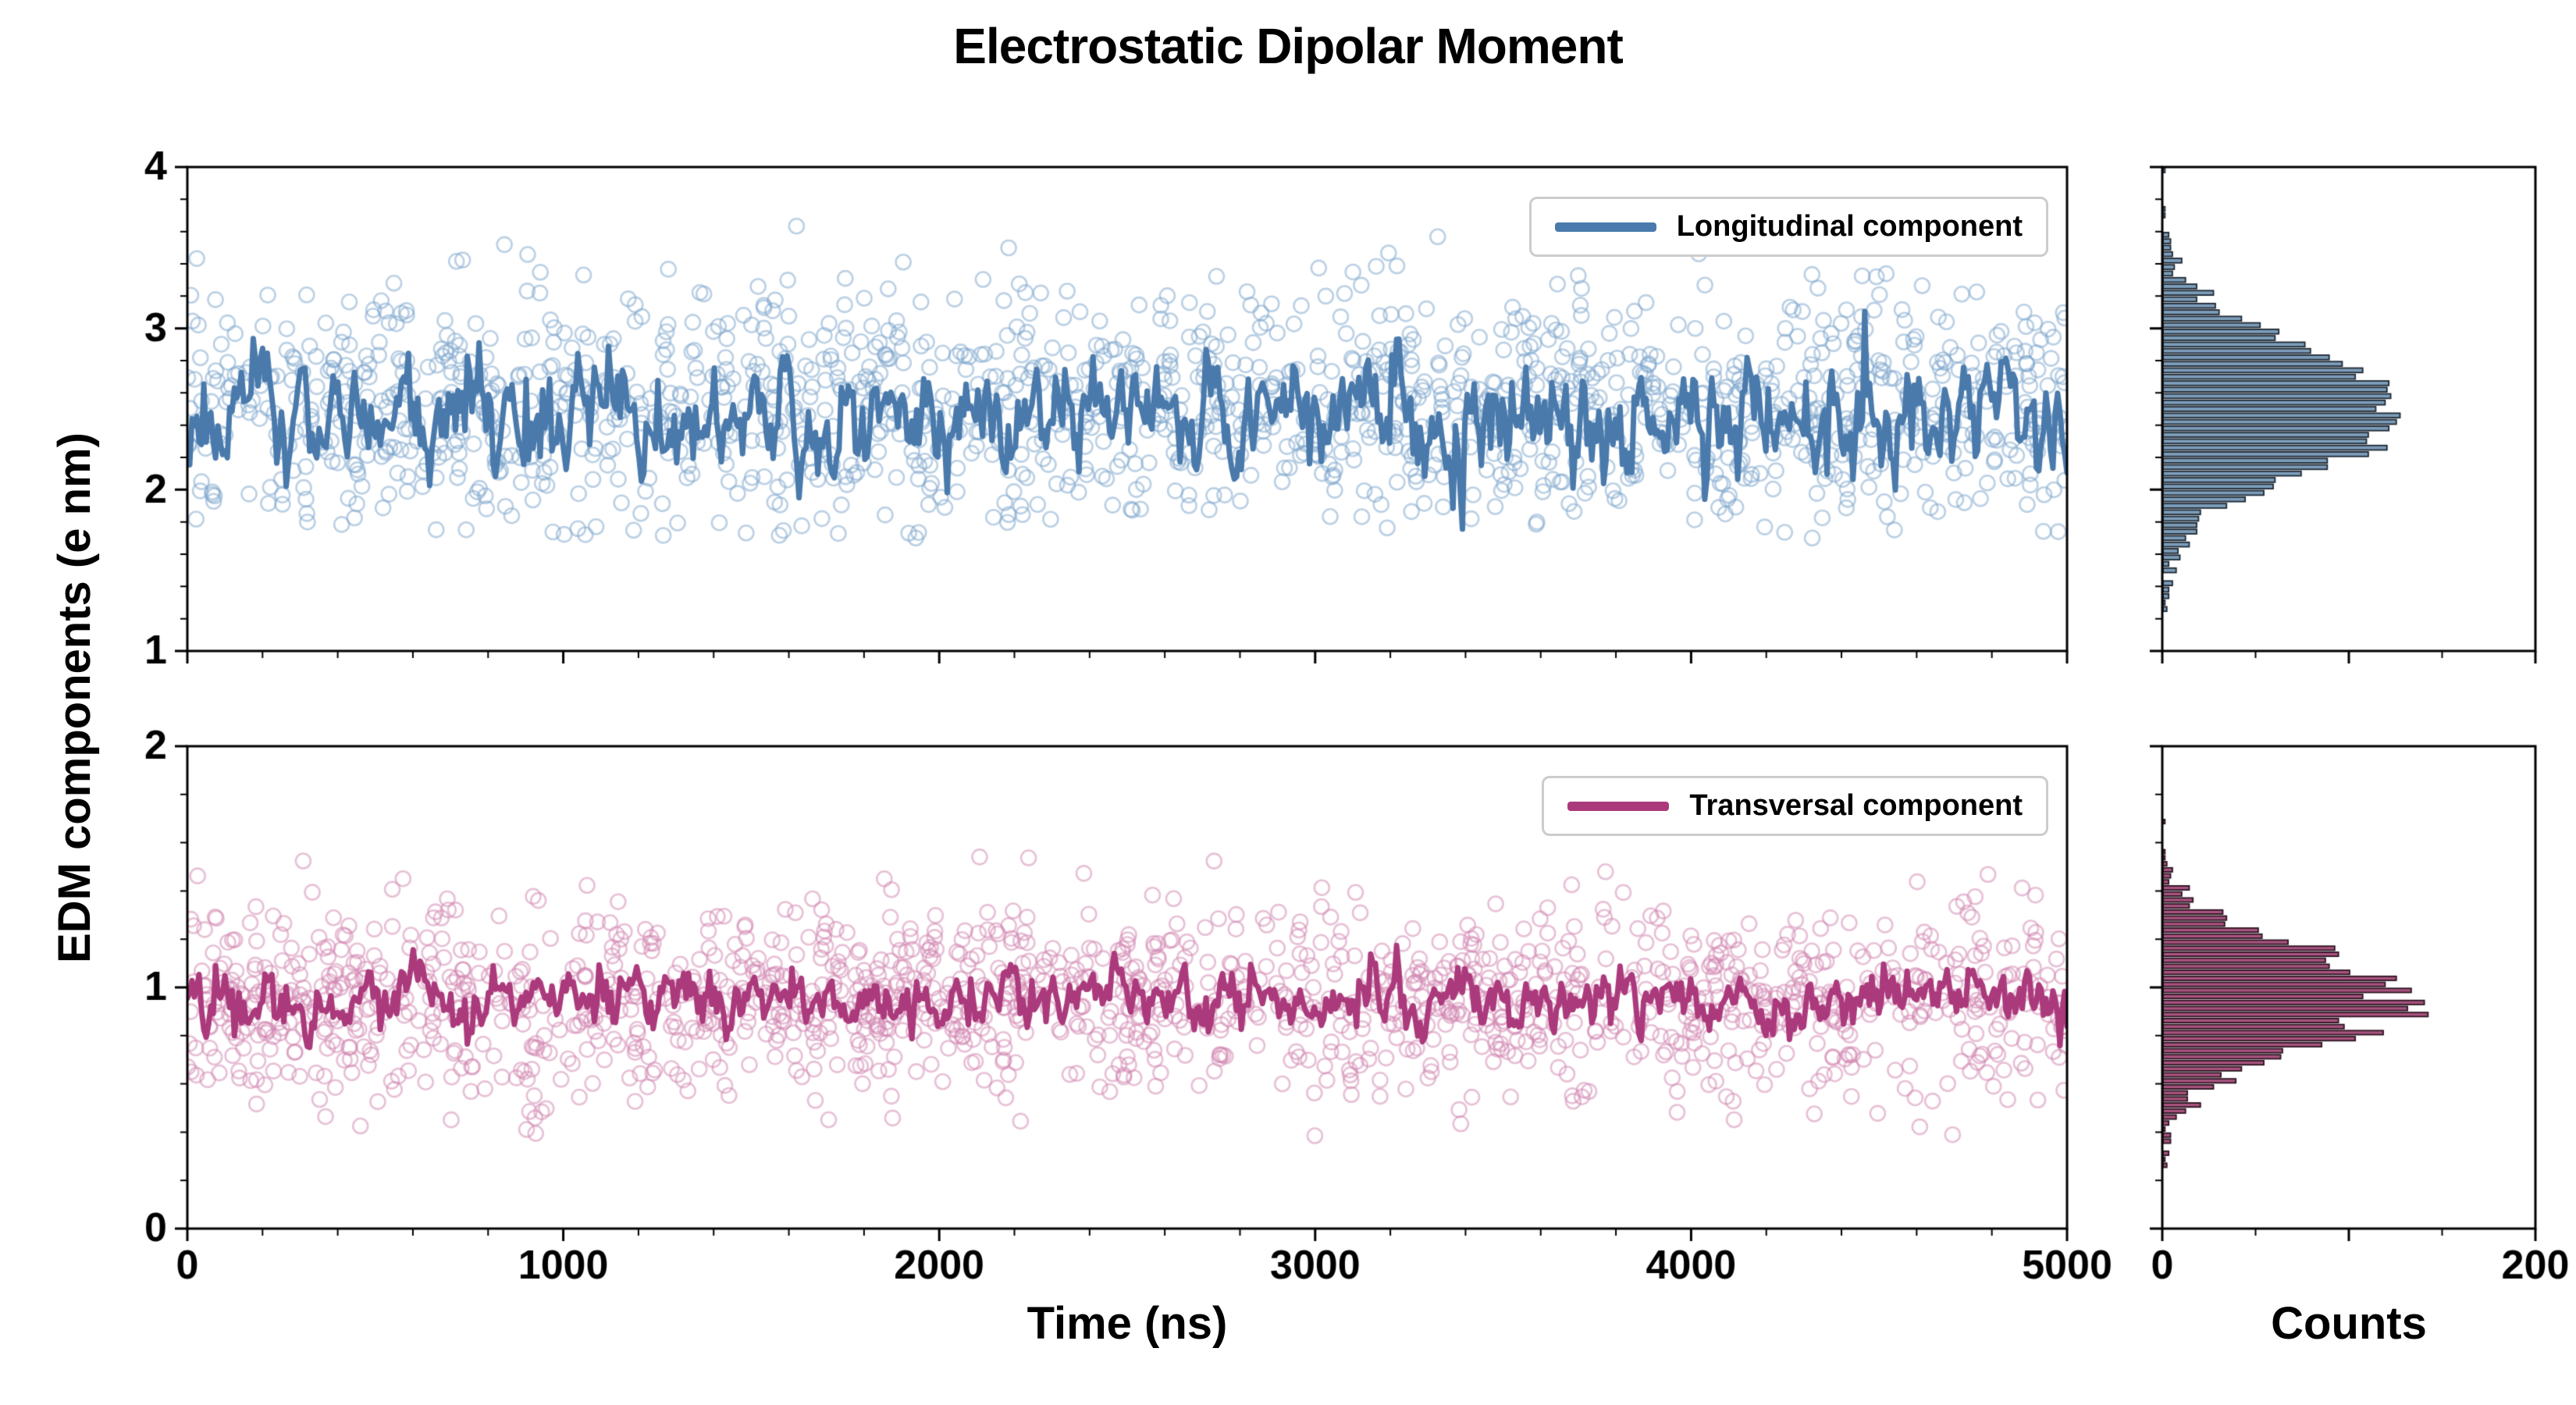  I want to click on legend-label-transversal: Transversal component, so click(1856, 806).